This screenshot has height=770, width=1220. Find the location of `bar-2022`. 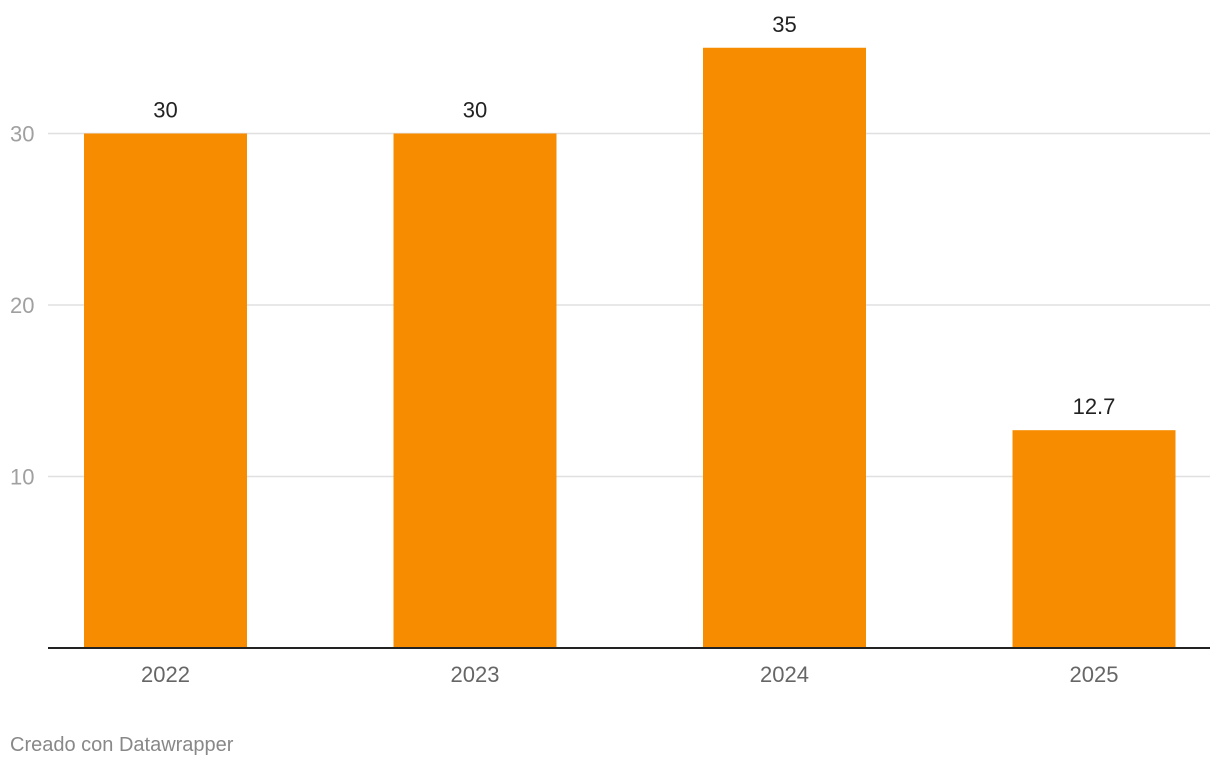

bar-2022 is located at coordinates (165, 390).